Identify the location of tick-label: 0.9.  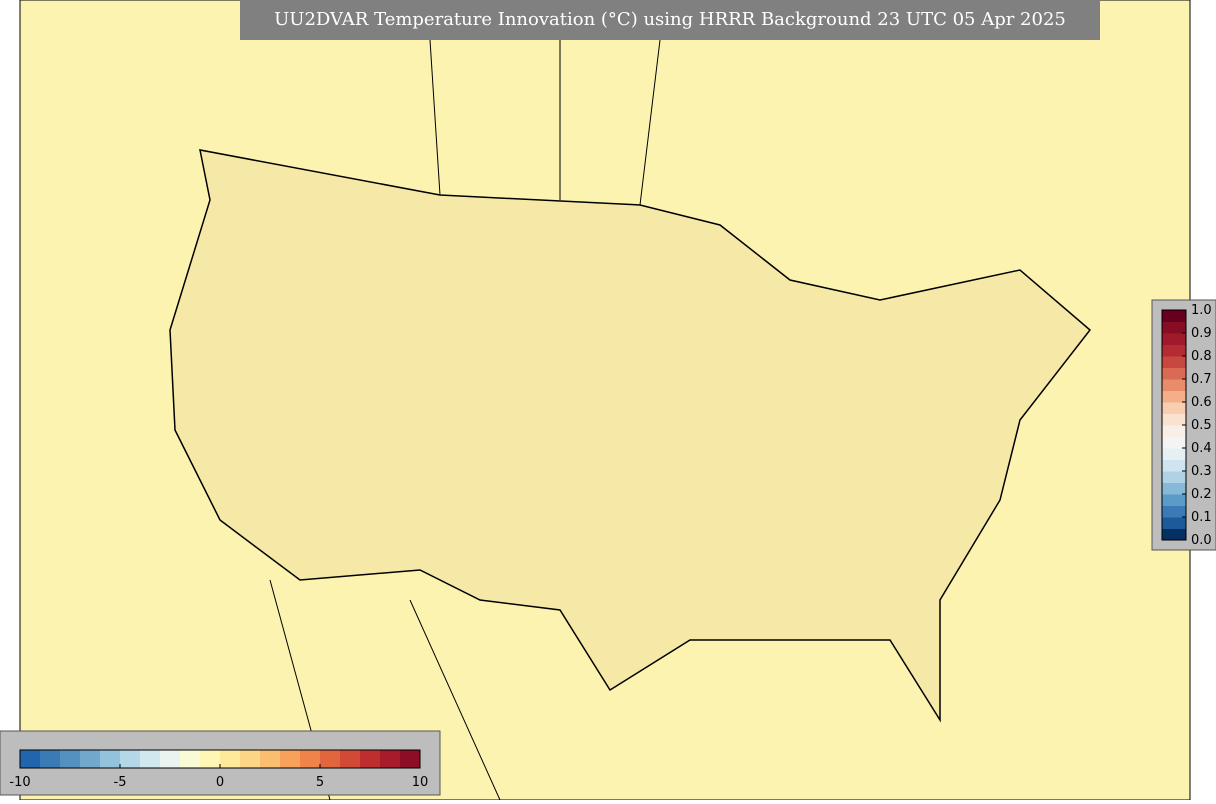
(1201, 333).